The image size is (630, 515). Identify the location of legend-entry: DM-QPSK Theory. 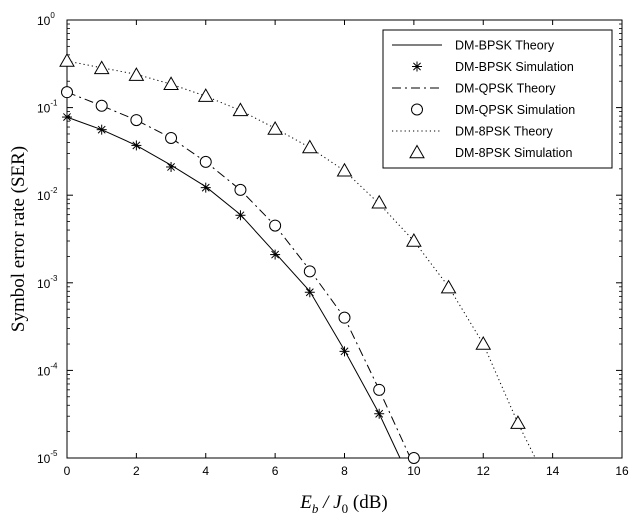
(474, 89).